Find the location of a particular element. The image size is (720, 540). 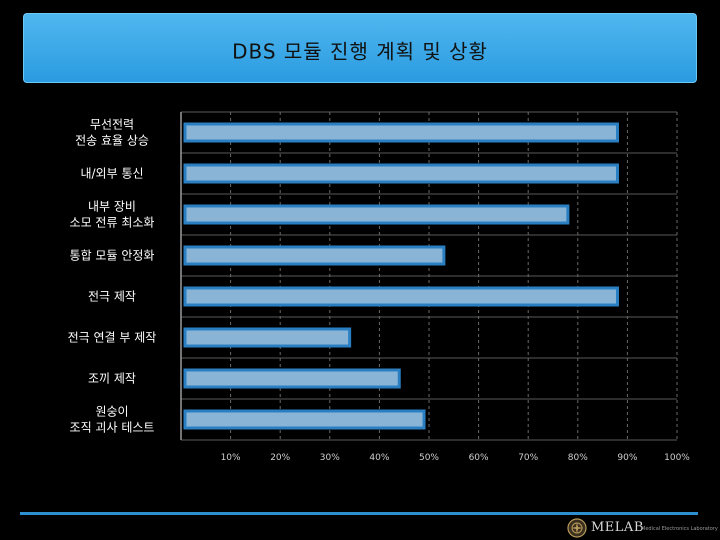

title-banner: DBS 모듈 진행 계획 및 상황 is located at coordinates (360, 48).